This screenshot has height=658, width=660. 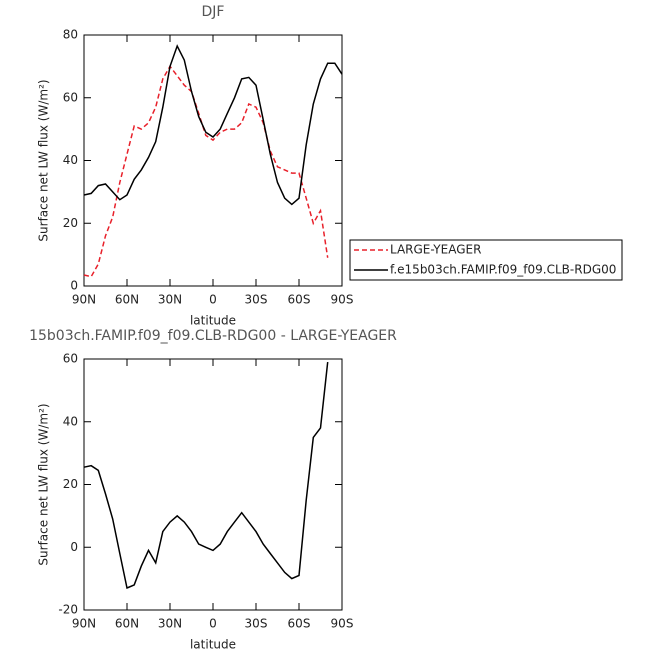 I want to click on legend-box, so click(x=486, y=260).